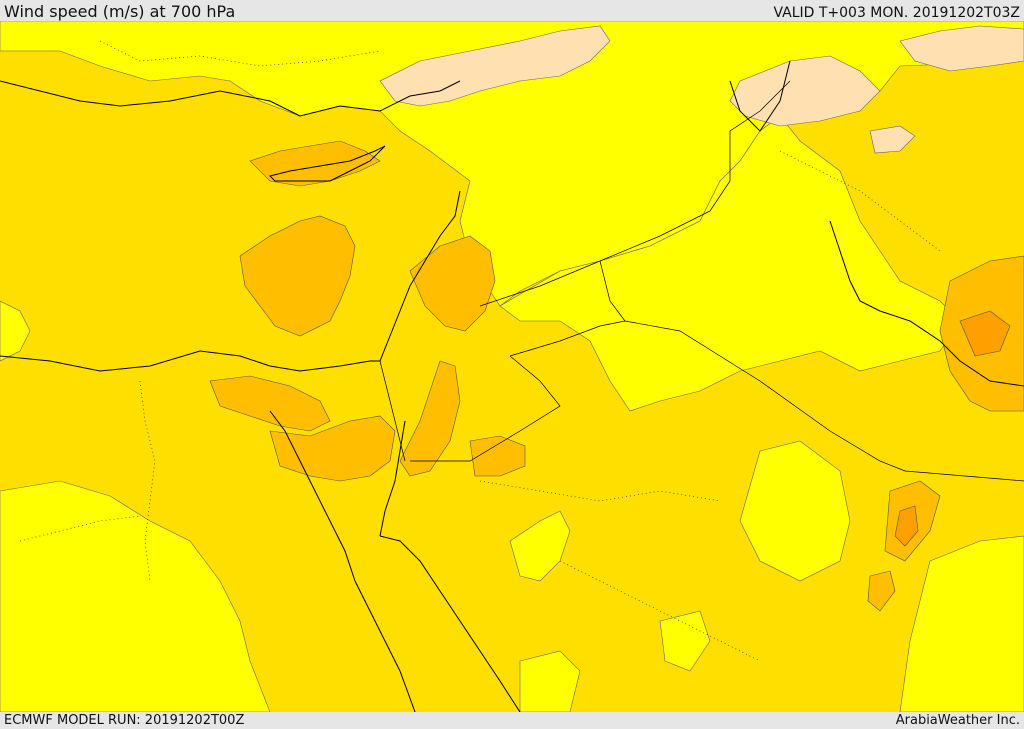  I want to click on map-title: Wind speed (m/s) at 700 hPa, so click(120, 11).